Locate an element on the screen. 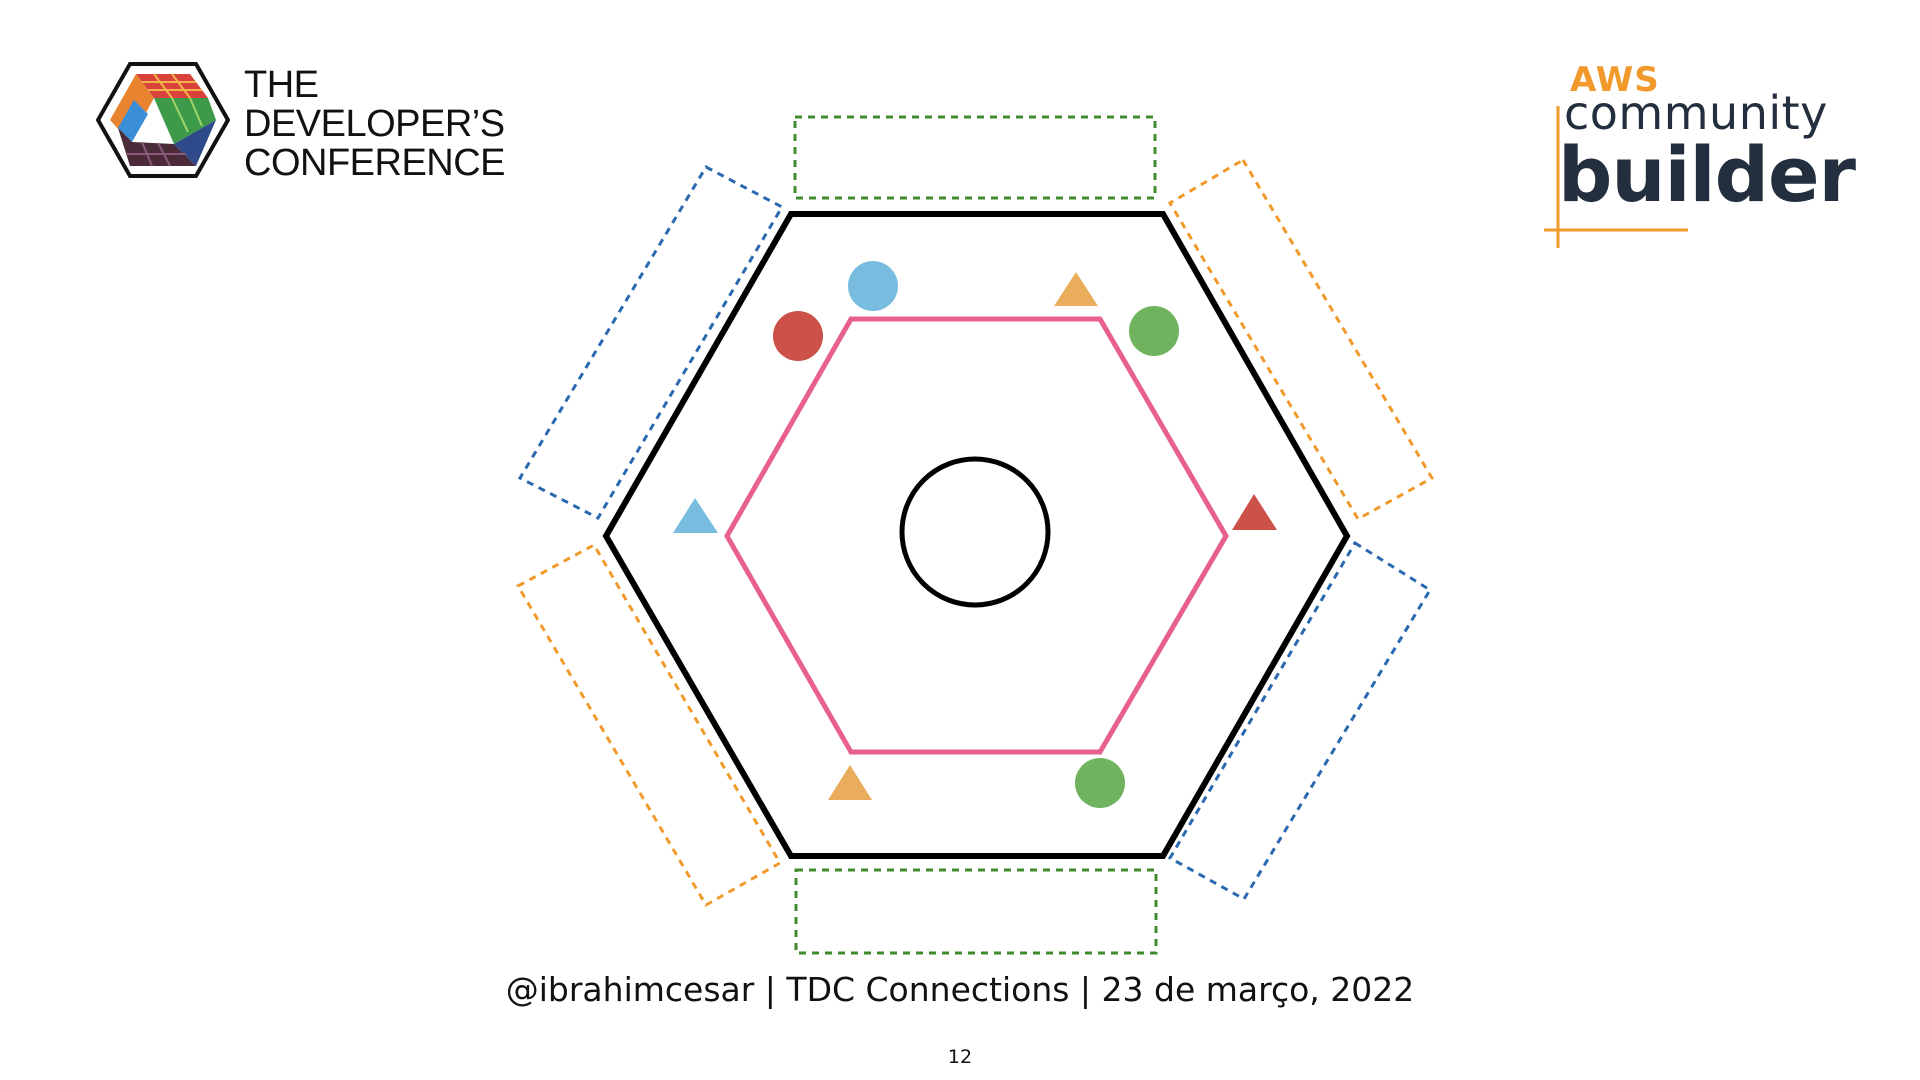 The width and height of the screenshot is (1920, 1080). port-triangle-orange-top is located at coordinates (1076, 289).